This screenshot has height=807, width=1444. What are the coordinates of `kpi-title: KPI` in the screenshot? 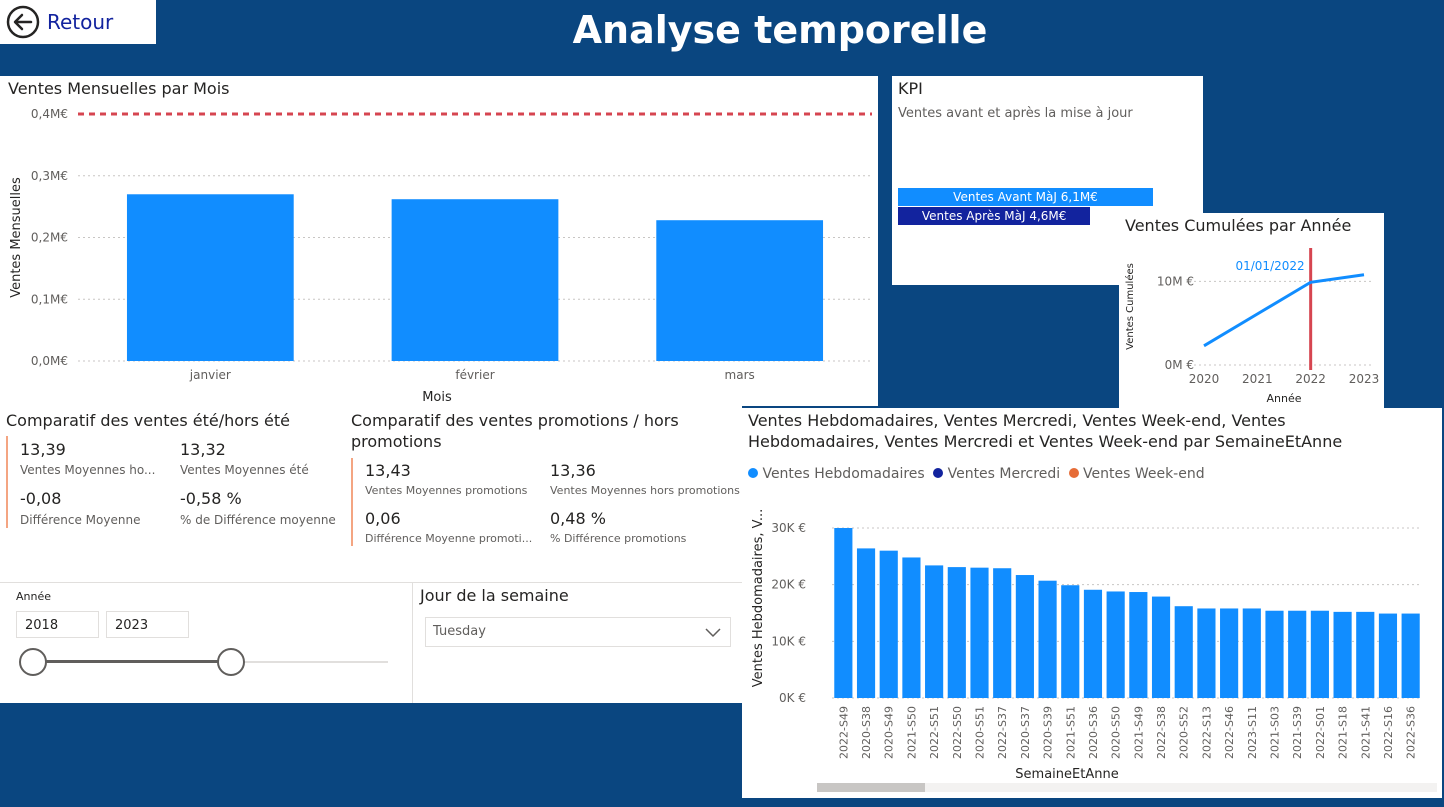 It's located at (910, 88).